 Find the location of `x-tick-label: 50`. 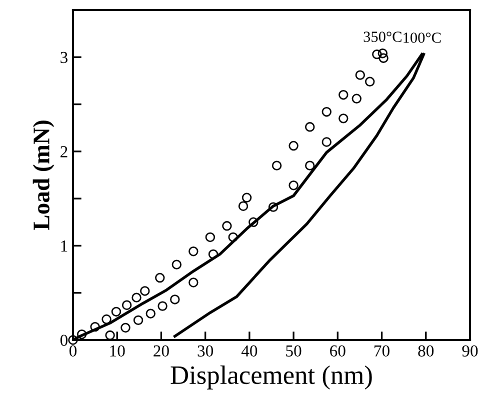

x-tick-label: 50 is located at coordinates (294, 351).